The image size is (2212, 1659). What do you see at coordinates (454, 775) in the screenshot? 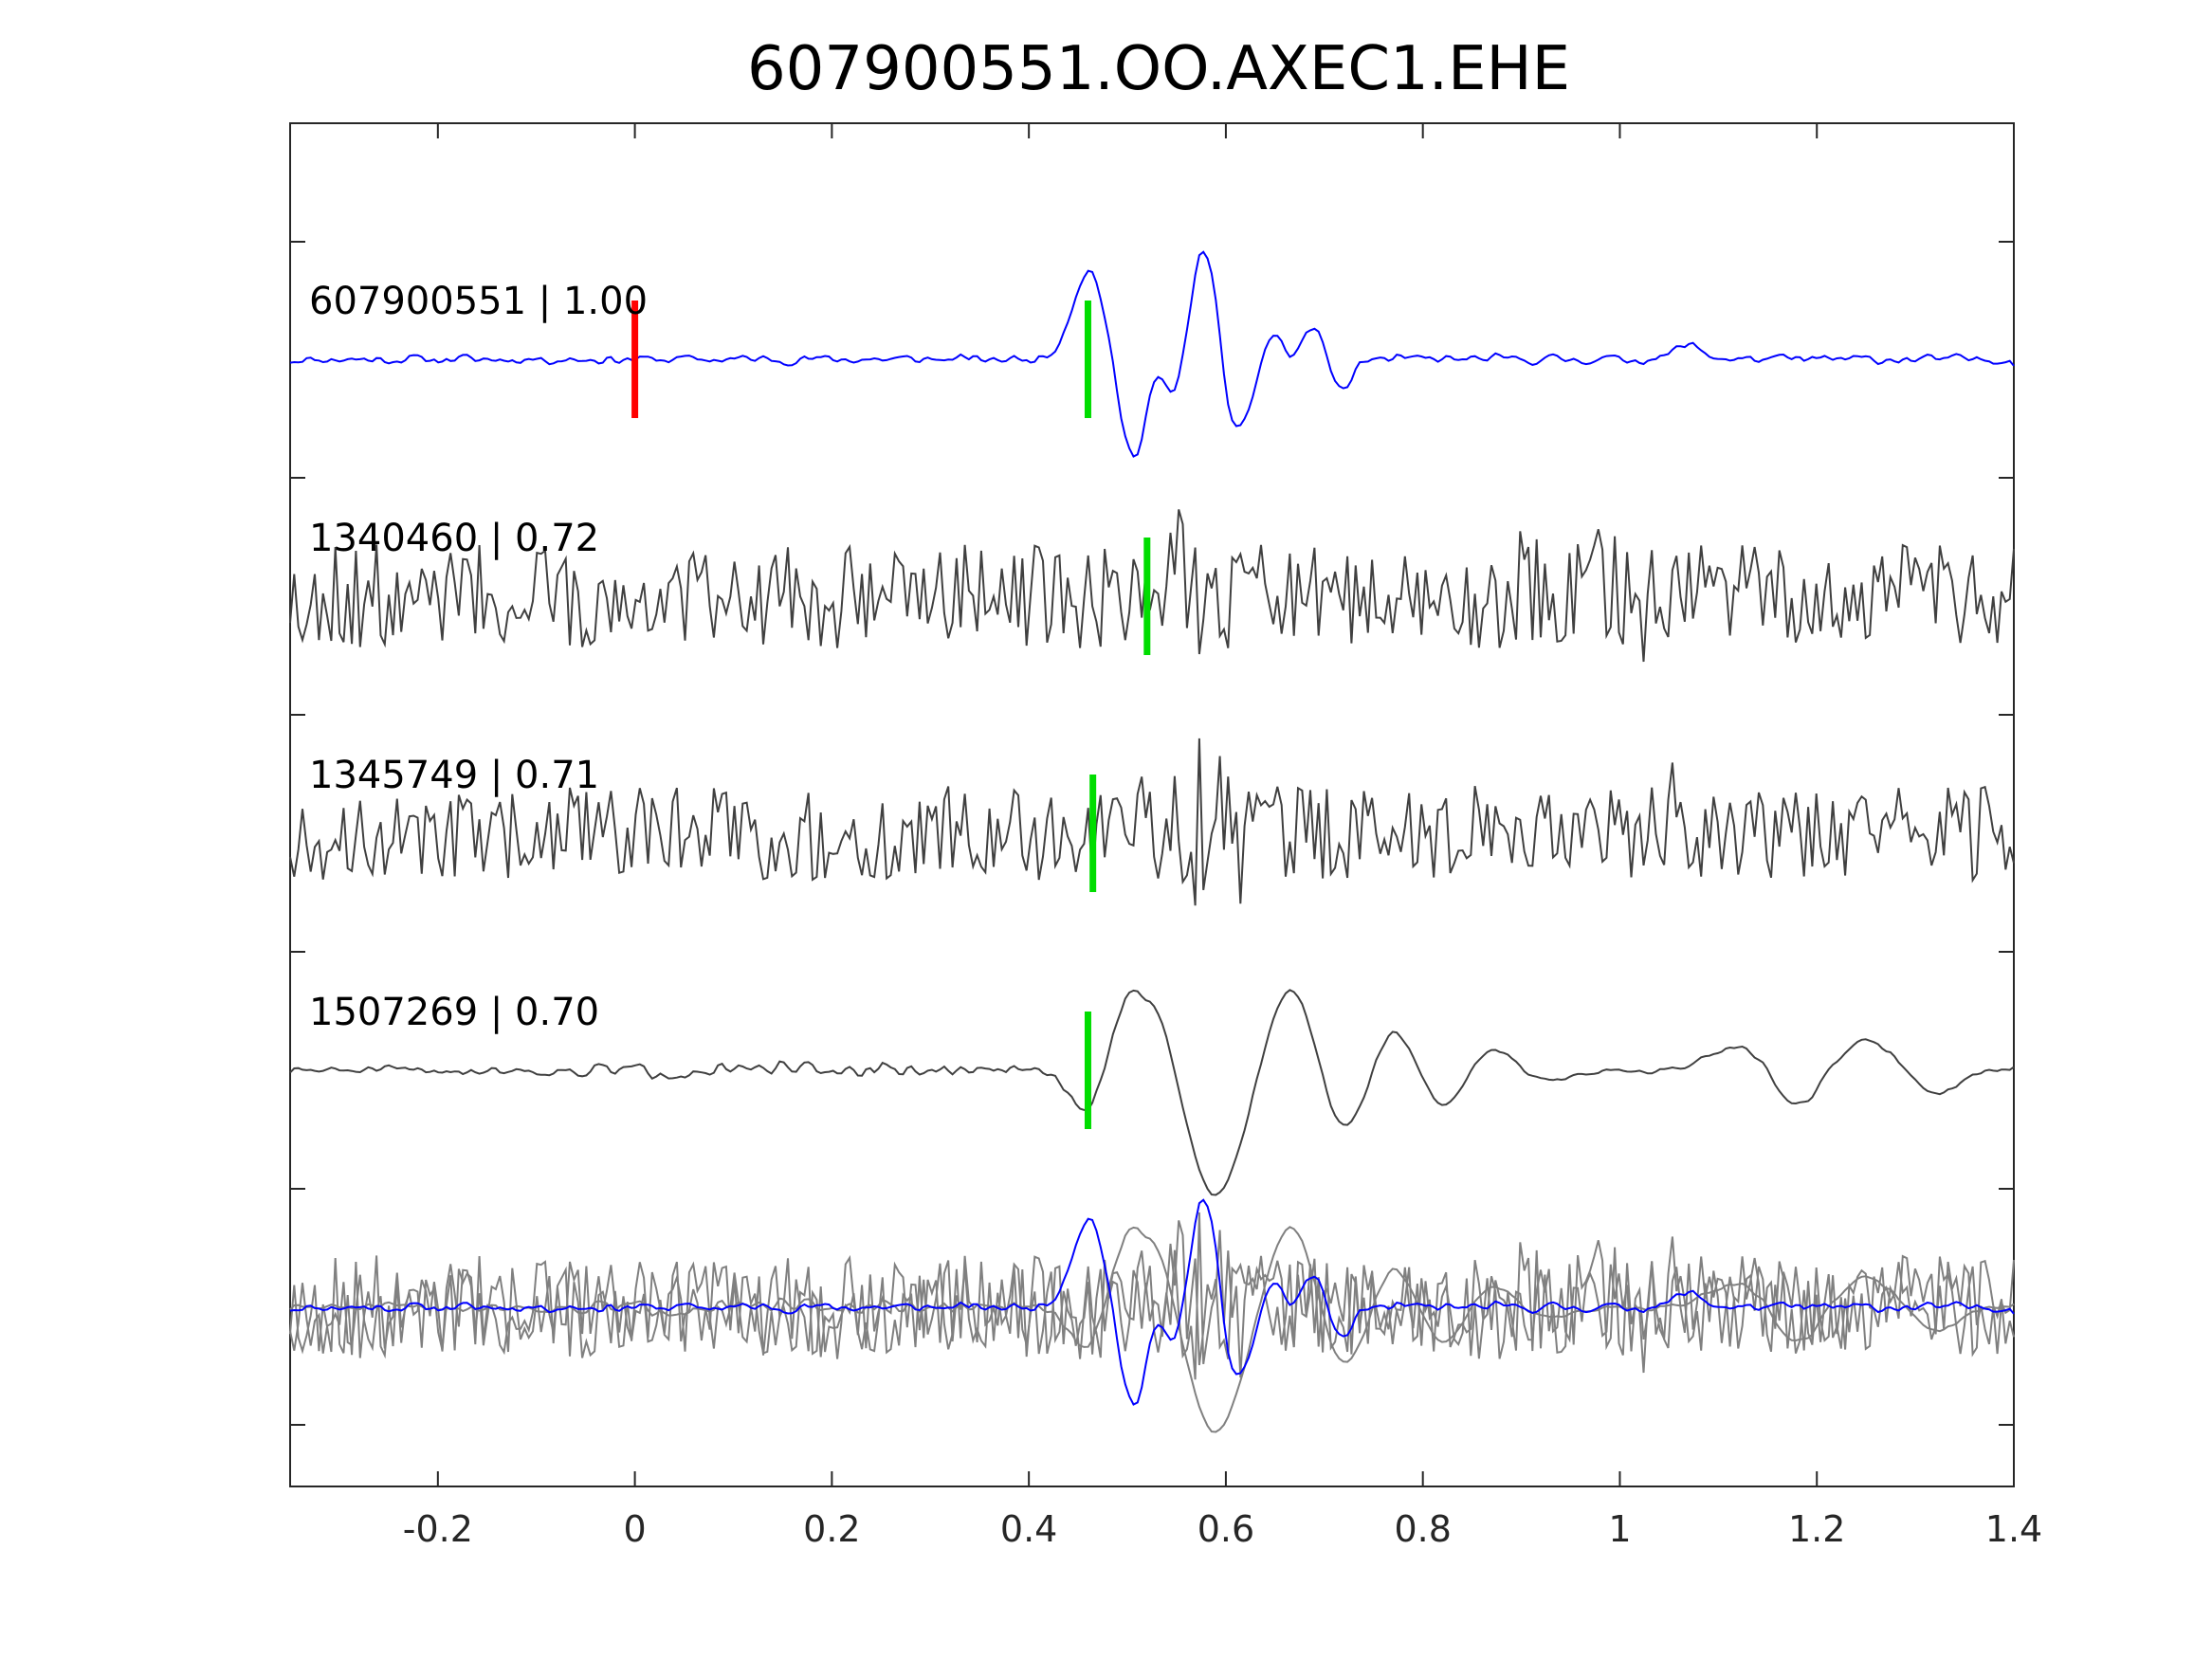
I see `trace-label: 1345749 | 0.71` at bounding box center [454, 775].